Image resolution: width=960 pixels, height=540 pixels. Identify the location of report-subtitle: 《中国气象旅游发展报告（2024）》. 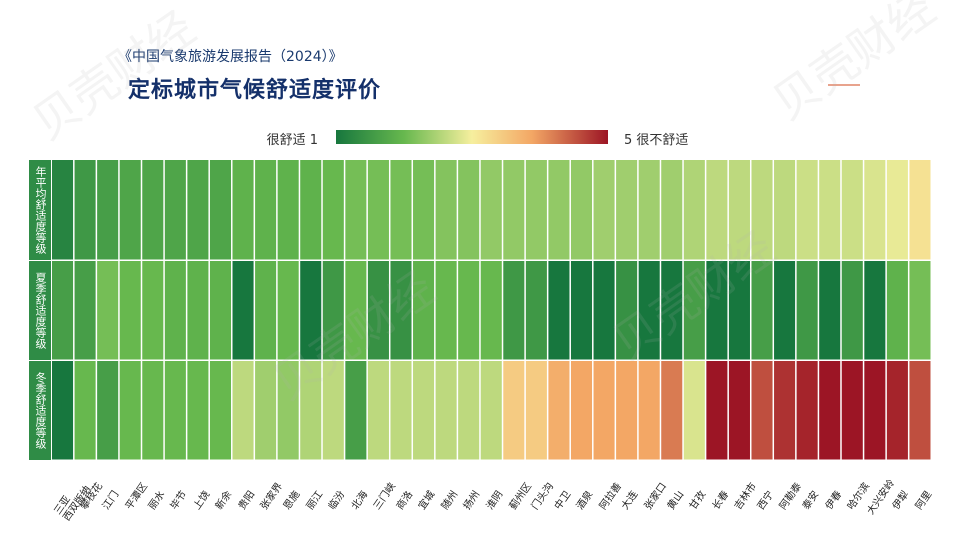
(230, 57).